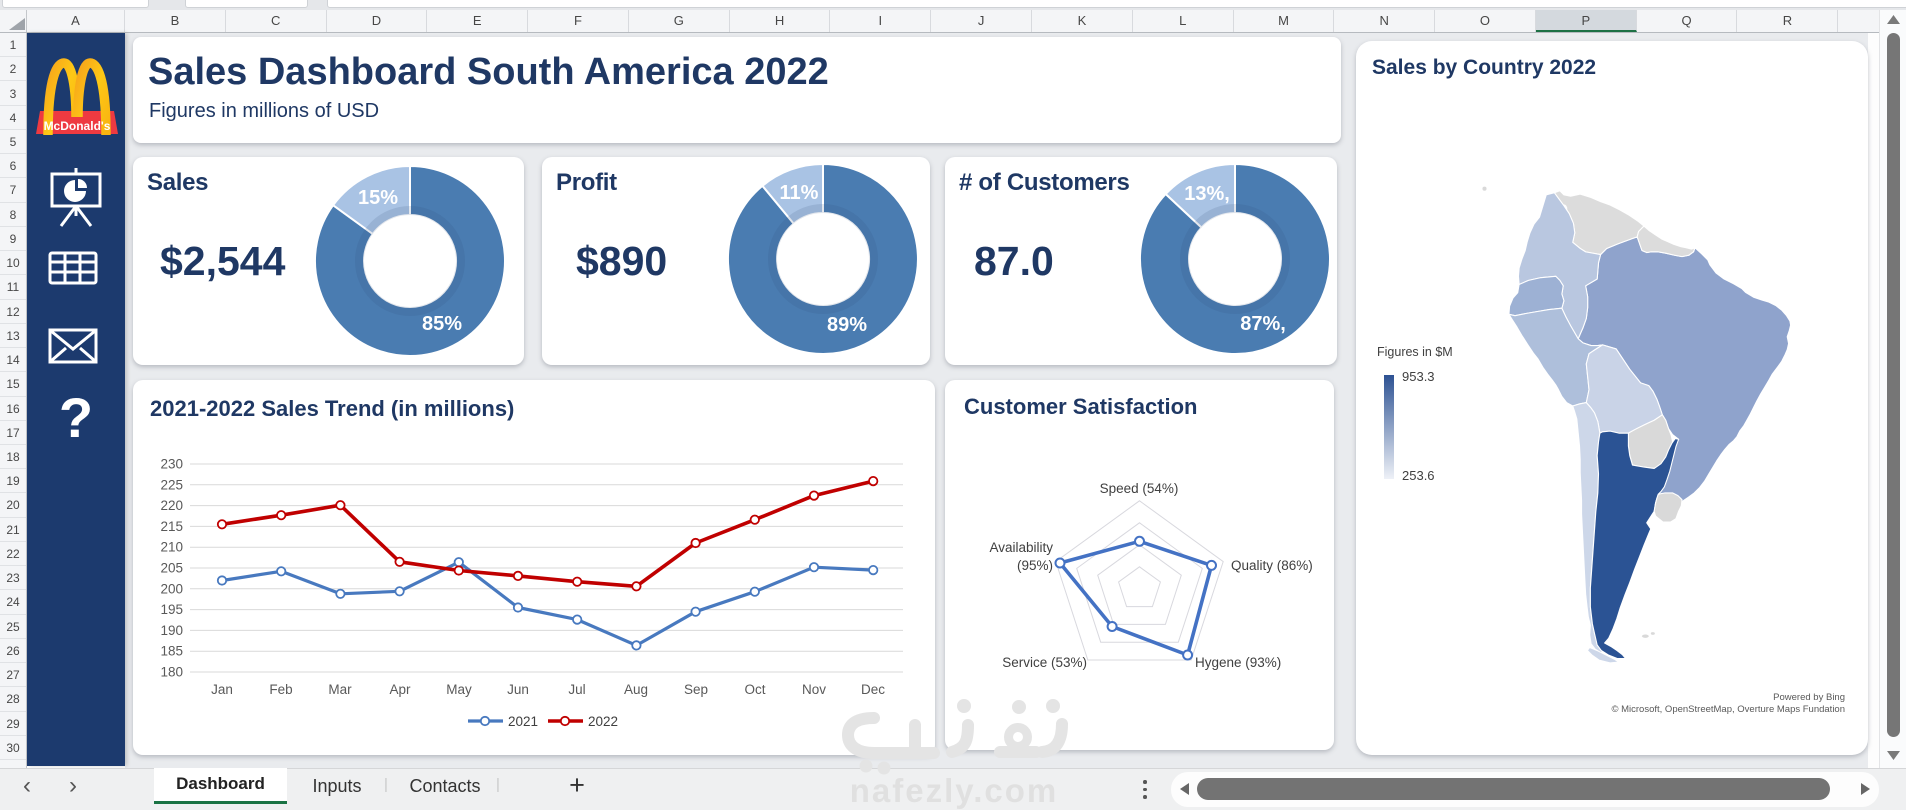 Image resolution: width=1906 pixels, height=810 pixels. Describe the element at coordinates (171, 568) in the screenshot. I see `svg-text: 205` at that location.